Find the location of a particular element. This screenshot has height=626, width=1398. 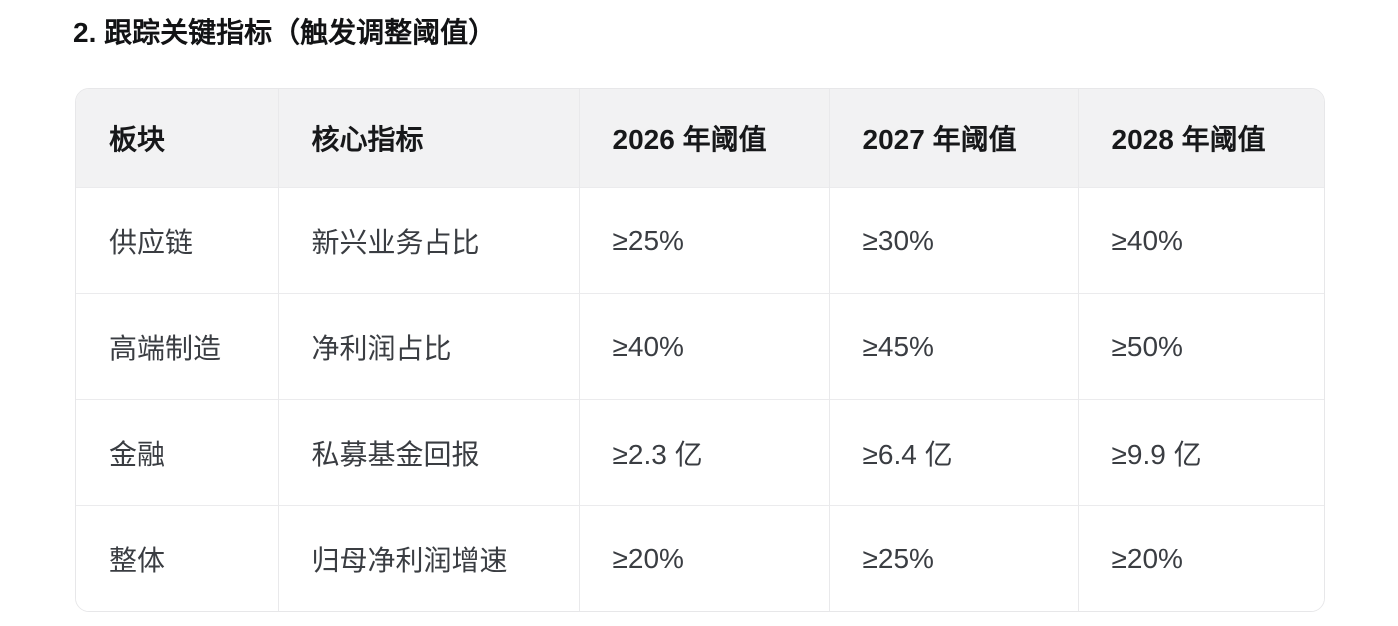

cell-sector: 高端制造 is located at coordinates (177, 346).